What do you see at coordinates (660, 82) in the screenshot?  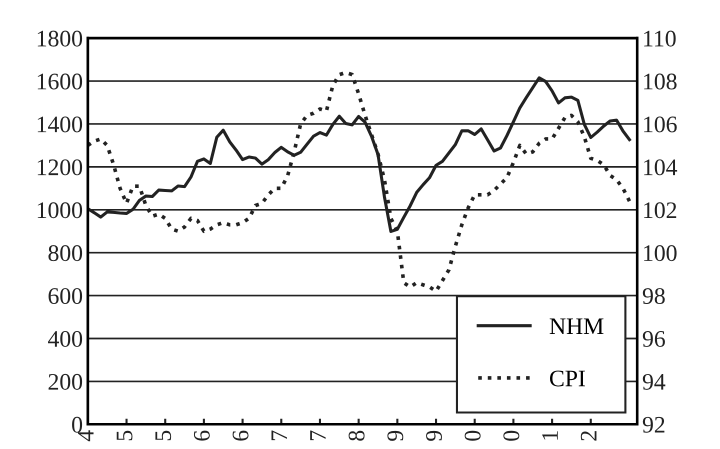 I see `y2-tick-label: 108` at bounding box center [660, 82].